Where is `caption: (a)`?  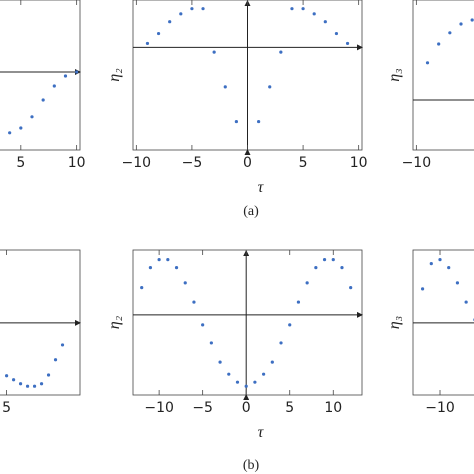 caption: (a) is located at coordinates (251, 211).